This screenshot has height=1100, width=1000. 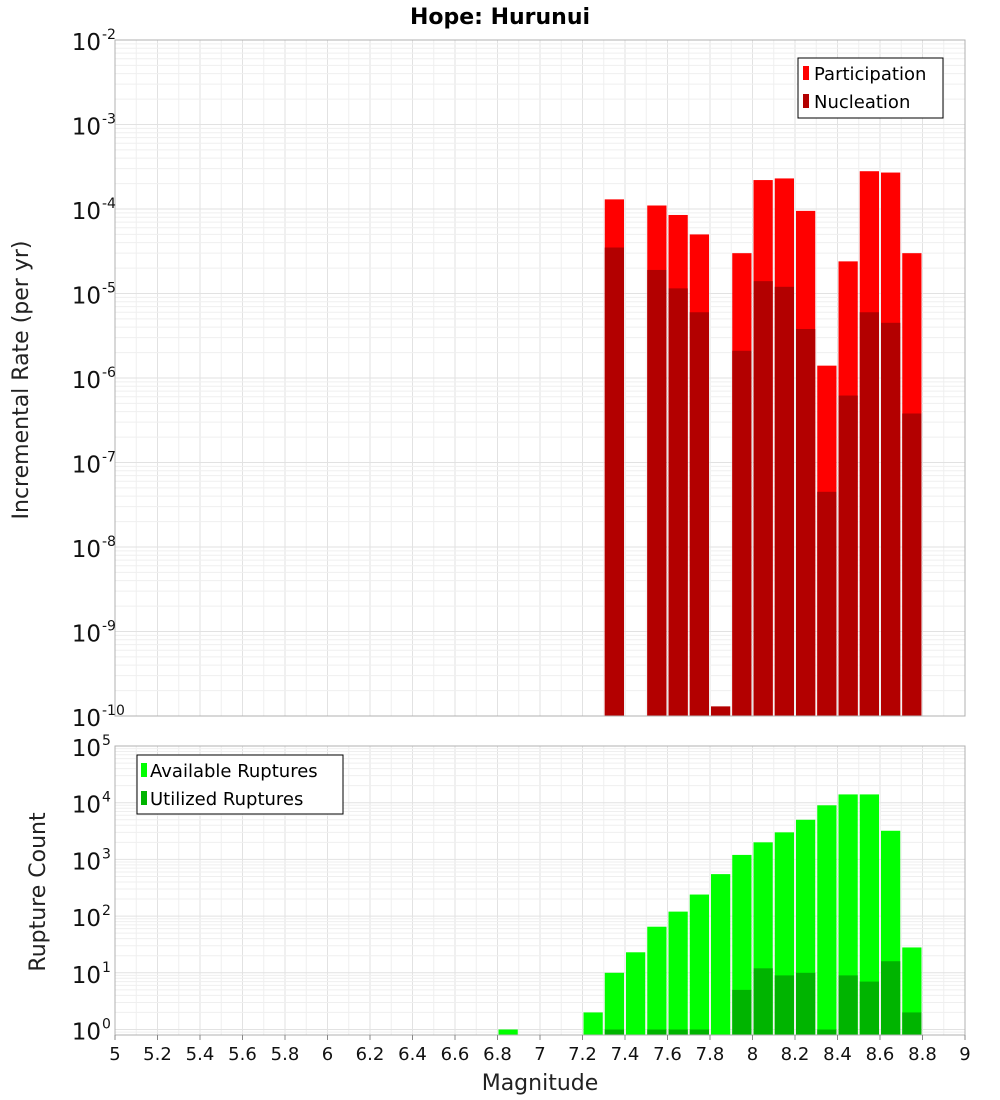 What do you see at coordinates (242, 1054) in the screenshot?
I see `x-tick-label: 5.6` at bounding box center [242, 1054].